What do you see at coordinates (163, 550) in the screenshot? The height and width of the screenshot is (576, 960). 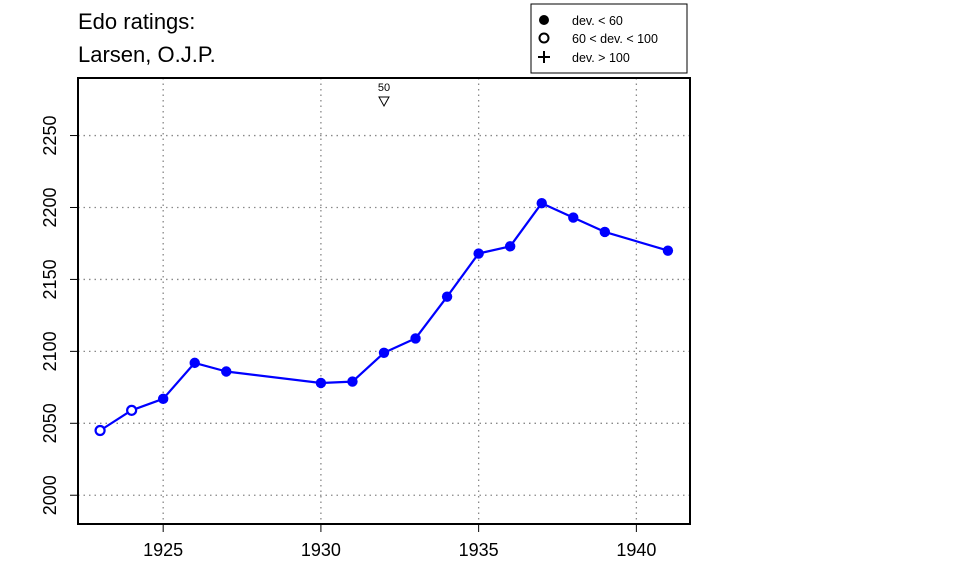 I see `x-tick-label: 1925` at bounding box center [163, 550].